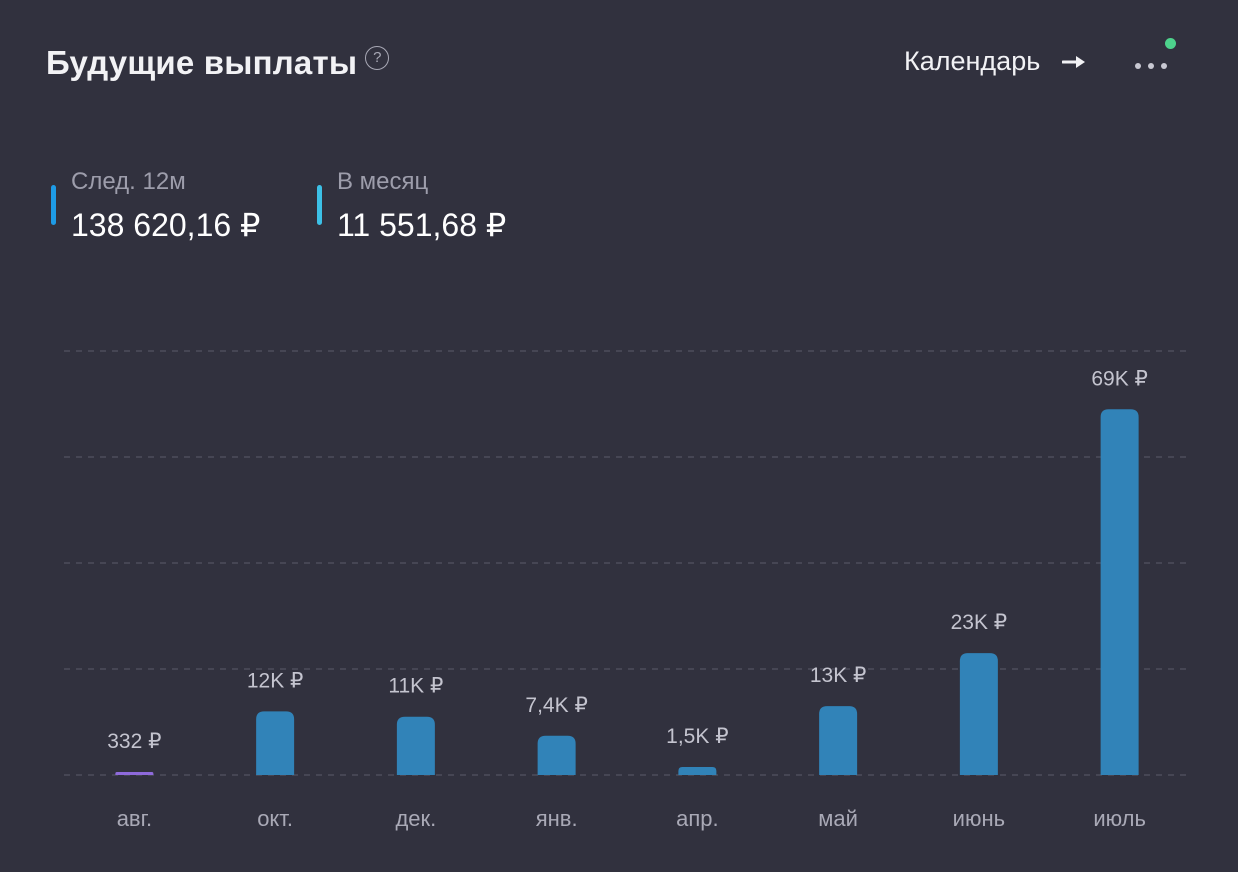 The image size is (1238, 872). I want to click on stat-label: След. 12м, so click(128, 181).